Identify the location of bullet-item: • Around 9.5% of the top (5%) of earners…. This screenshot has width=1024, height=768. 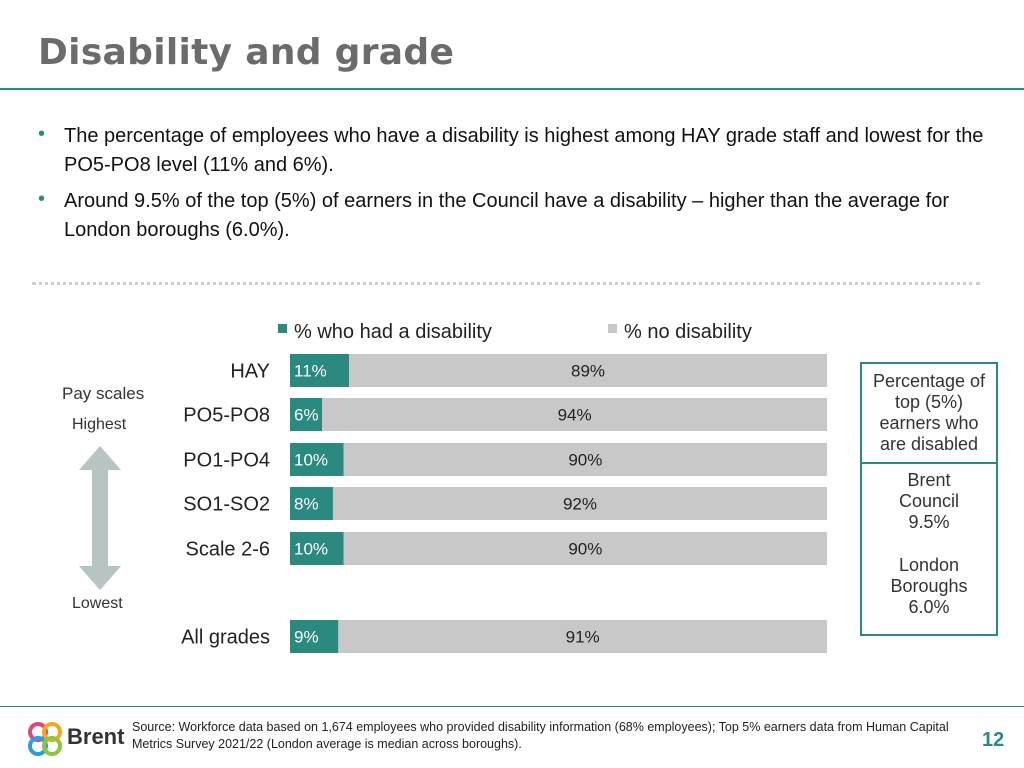
(516, 216).